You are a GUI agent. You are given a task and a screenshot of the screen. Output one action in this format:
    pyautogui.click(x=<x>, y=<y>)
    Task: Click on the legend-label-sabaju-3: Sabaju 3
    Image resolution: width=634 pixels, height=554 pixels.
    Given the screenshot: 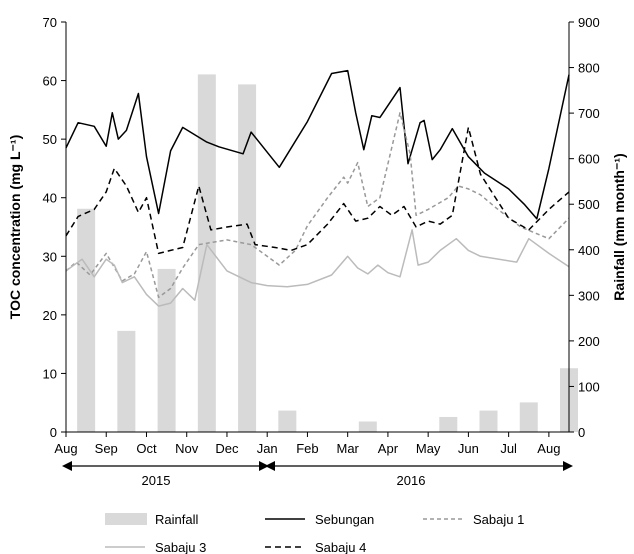 What is the action you would take?
    pyautogui.click(x=180, y=547)
    